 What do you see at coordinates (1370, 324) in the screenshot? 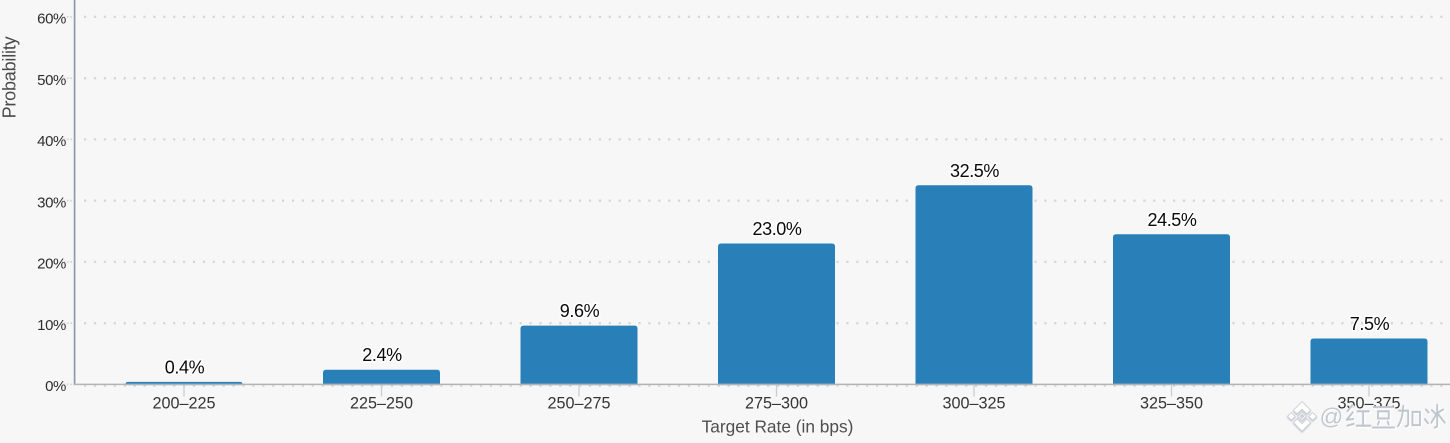
I see `svg-text: 7.5%` at bounding box center [1370, 324].